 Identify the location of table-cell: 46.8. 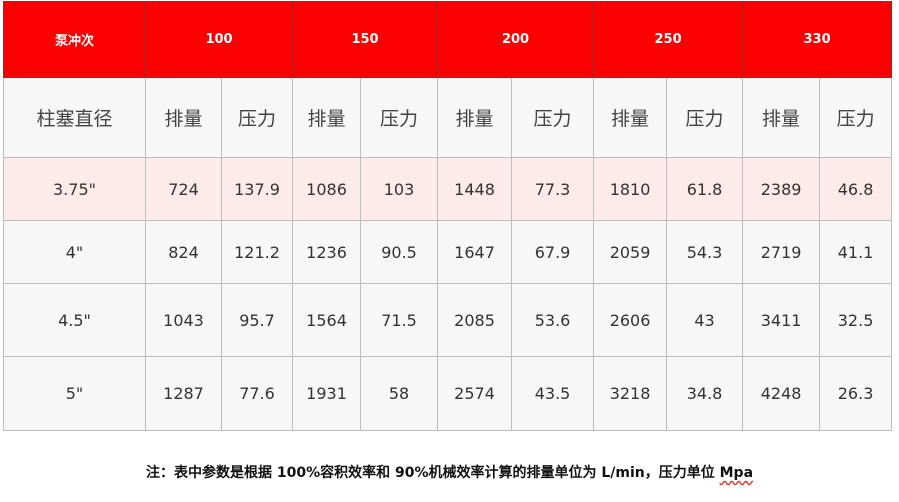
(856, 189).